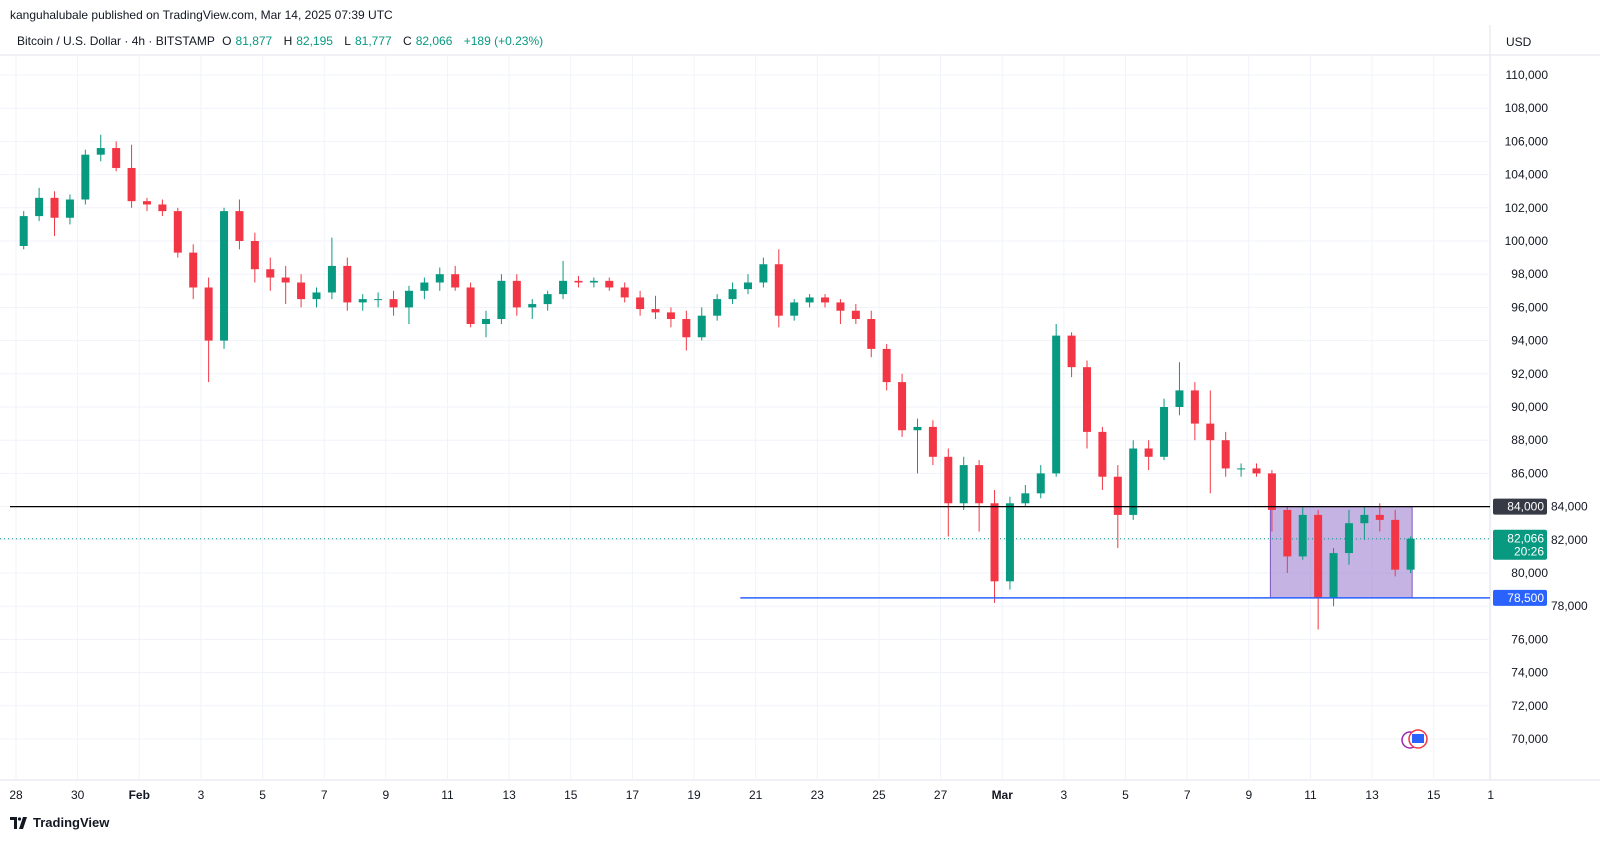  I want to click on bar-countdown-label: 20:26, so click(1529, 552).